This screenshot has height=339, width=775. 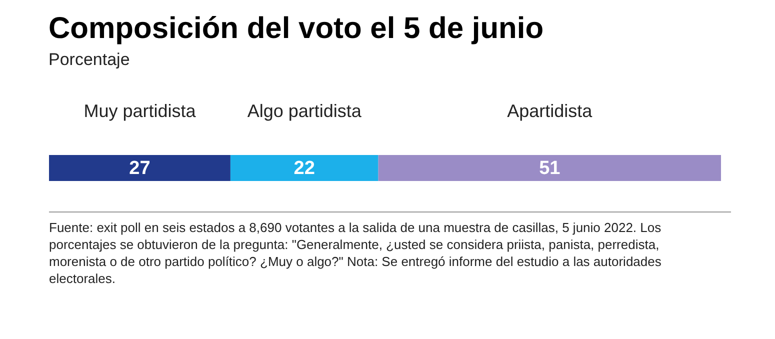 I want to click on series-label: Muy partidista, so click(x=140, y=111).